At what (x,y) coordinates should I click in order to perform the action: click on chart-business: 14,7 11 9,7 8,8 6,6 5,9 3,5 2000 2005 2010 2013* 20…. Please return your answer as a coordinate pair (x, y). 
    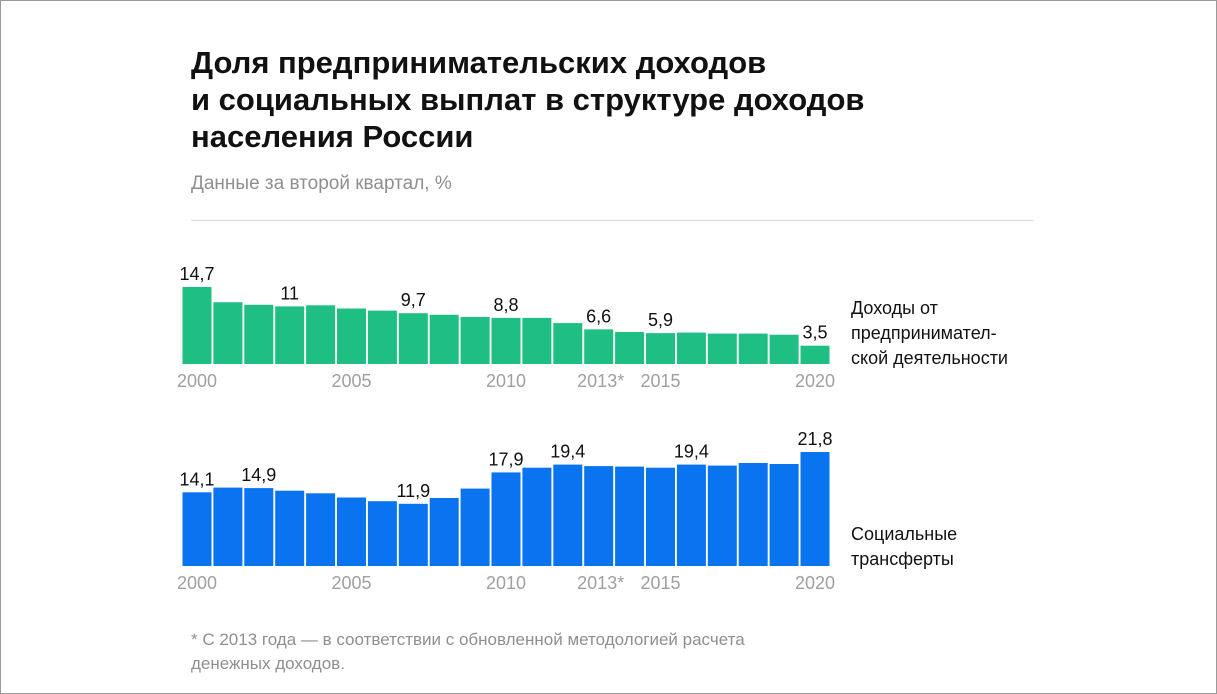
    Looking at the image, I should click on (506, 327).